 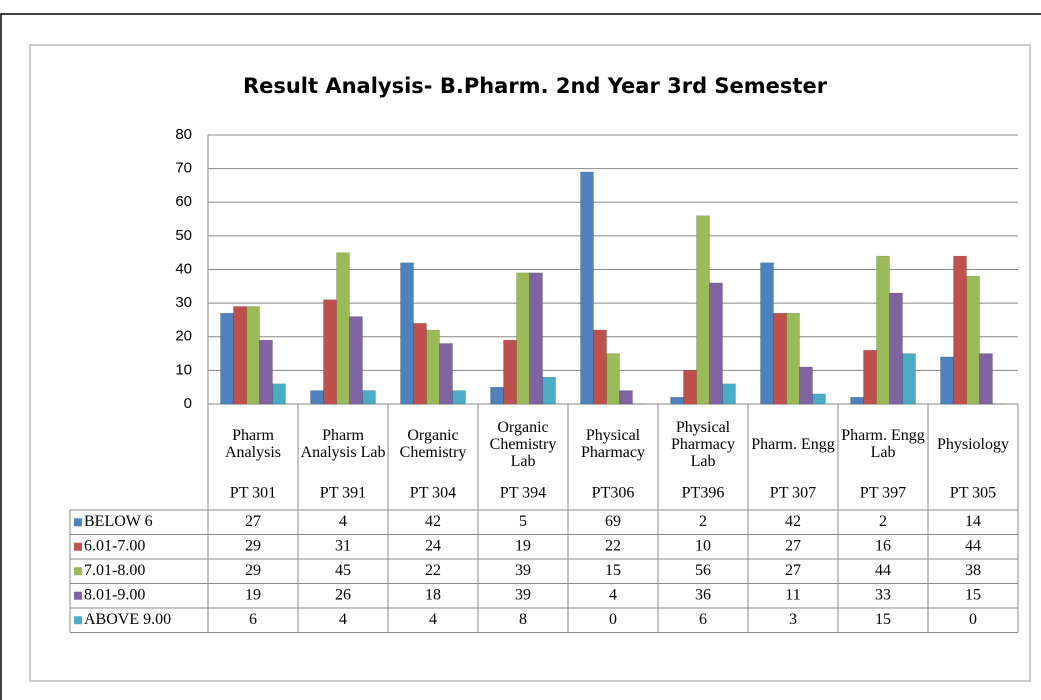 What do you see at coordinates (114, 594) in the screenshot?
I see `legend-label: 8.01-9.00` at bounding box center [114, 594].